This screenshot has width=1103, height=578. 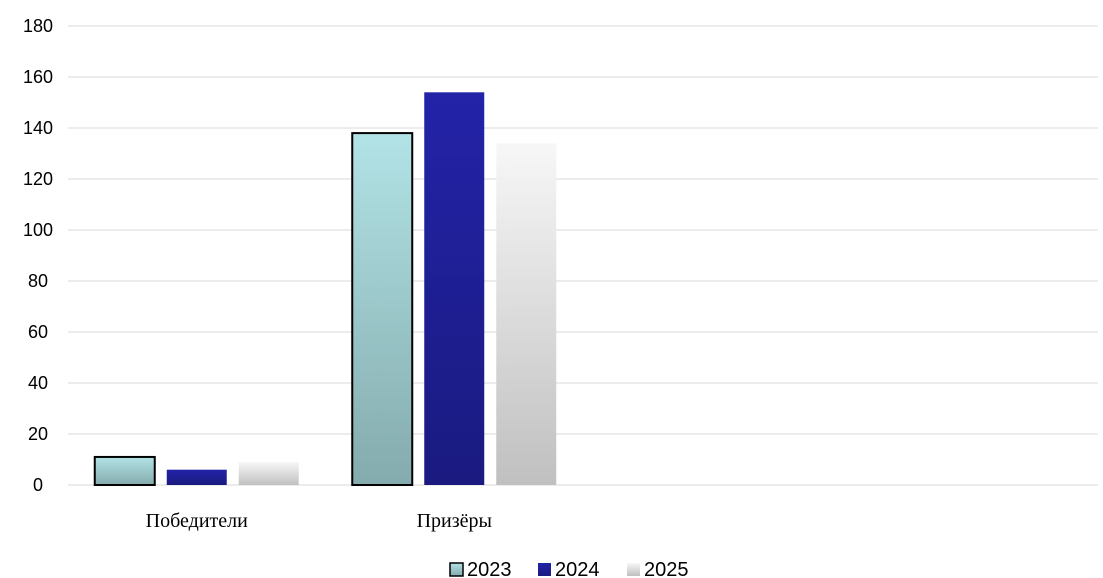 I want to click on legend-label-2023: 2023, so click(x=489, y=568).